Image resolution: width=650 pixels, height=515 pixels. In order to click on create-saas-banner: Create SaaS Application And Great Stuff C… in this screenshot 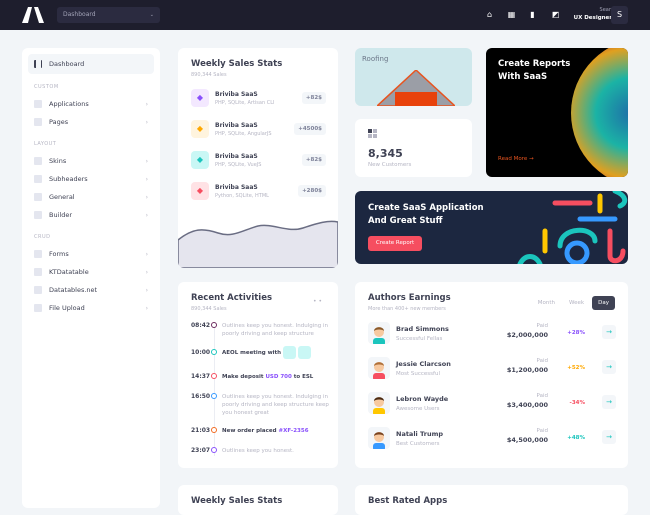, I will do `click(491, 227)`.